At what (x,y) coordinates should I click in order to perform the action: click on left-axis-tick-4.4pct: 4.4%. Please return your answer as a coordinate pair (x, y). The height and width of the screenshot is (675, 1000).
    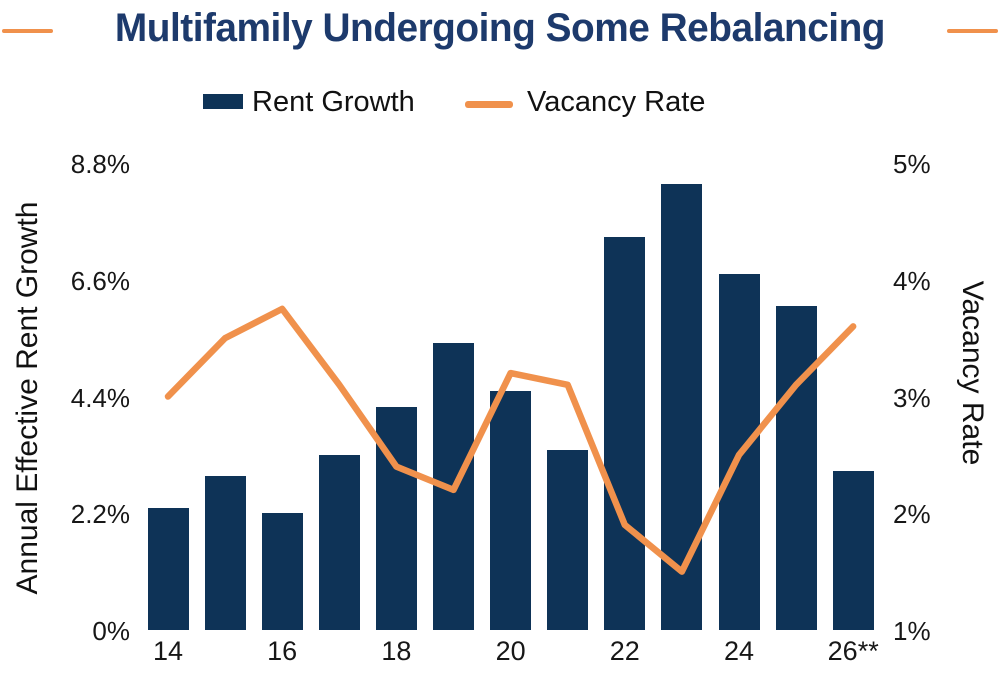
    Looking at the image, I should click on (100, 397).